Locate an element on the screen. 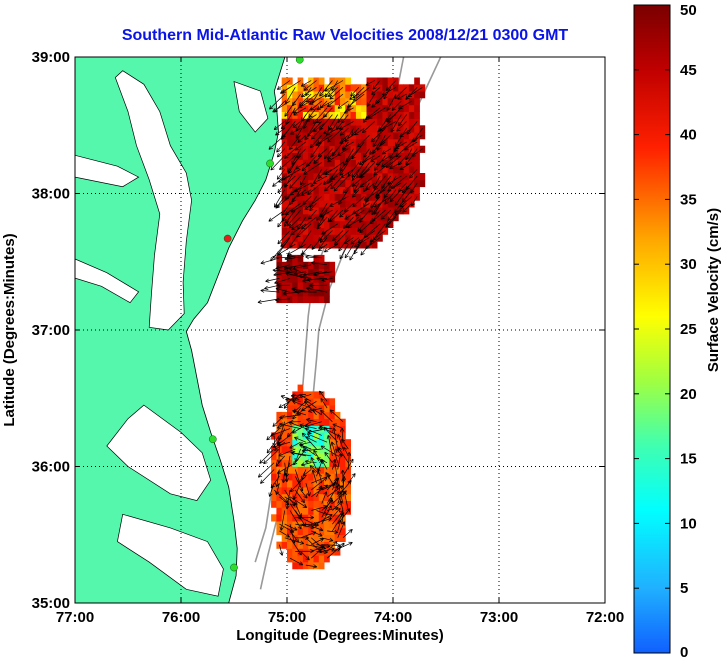 The height and width of the screenshot is (659, 724). x-axis-label: Longitude (Degrees:Minutes) is located at coordinates (340, 635).